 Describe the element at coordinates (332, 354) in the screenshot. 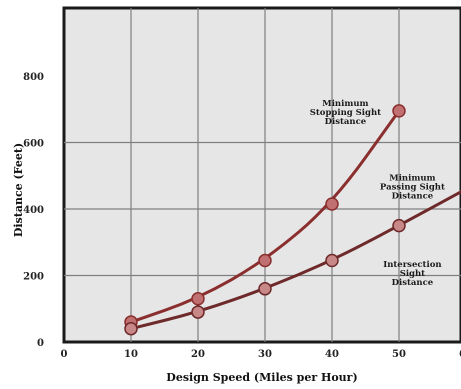

I see `x-tick-label: 40` at that location.